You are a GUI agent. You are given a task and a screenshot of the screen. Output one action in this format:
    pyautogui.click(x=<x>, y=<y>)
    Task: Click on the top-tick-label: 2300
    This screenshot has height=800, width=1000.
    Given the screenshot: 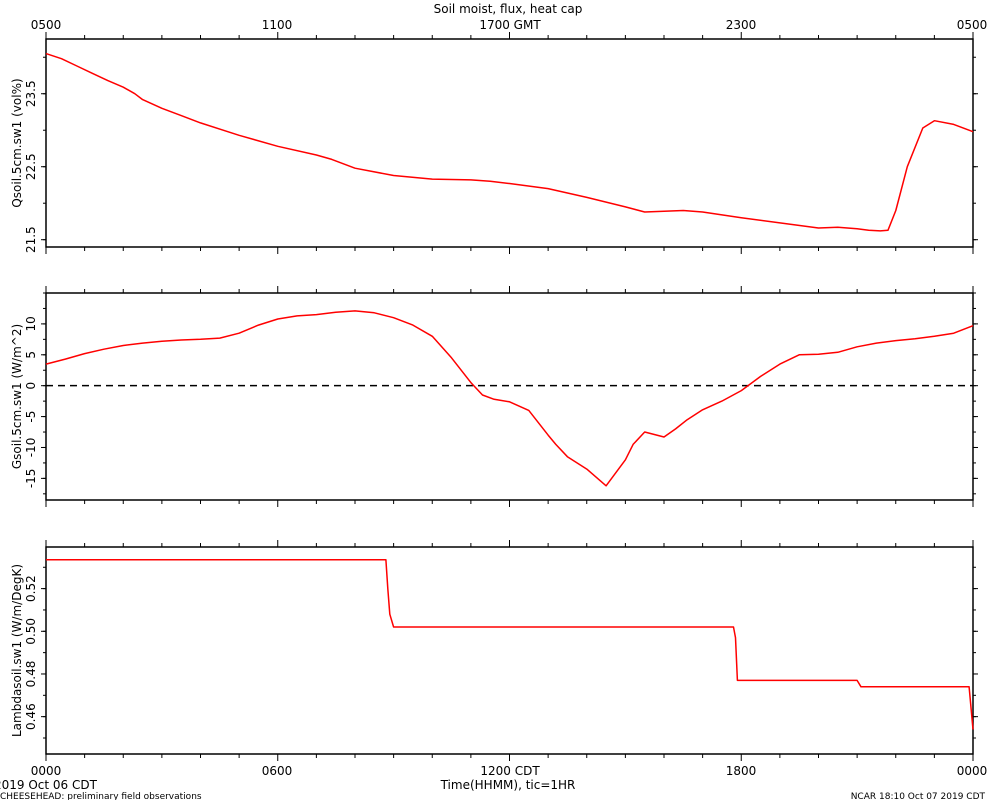 What is the action you would take?
    pyautogui.click(x=741, y=25)
    